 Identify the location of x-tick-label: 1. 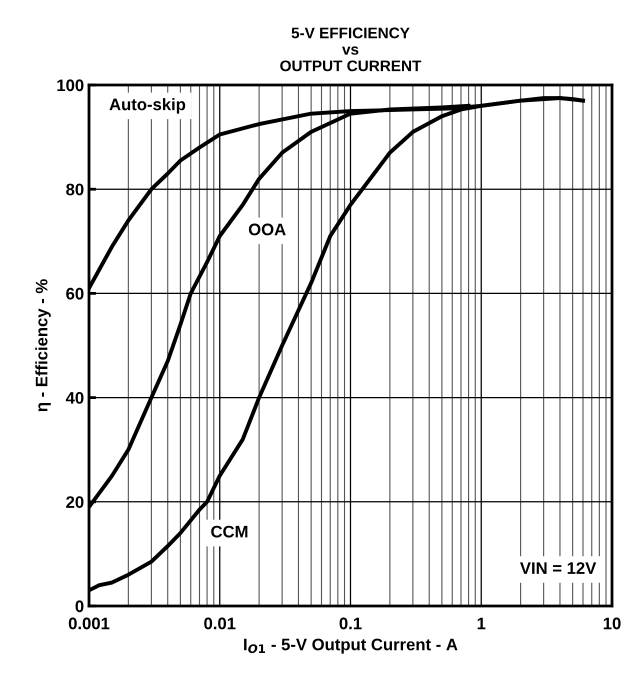
(482, 624).